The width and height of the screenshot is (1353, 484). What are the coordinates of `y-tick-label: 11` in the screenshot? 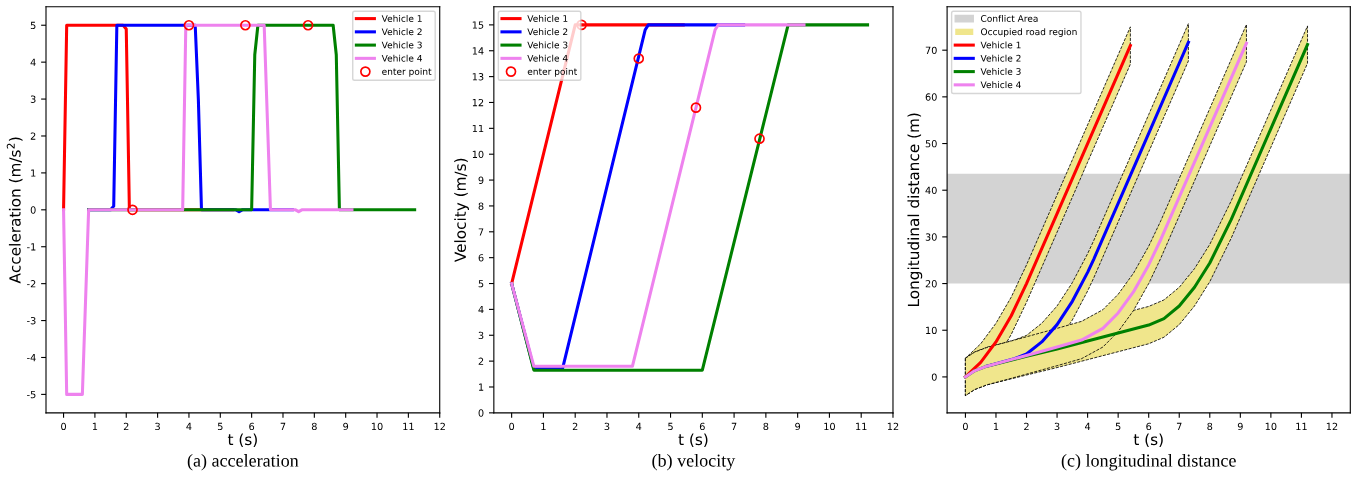 It's located at (478, 128).